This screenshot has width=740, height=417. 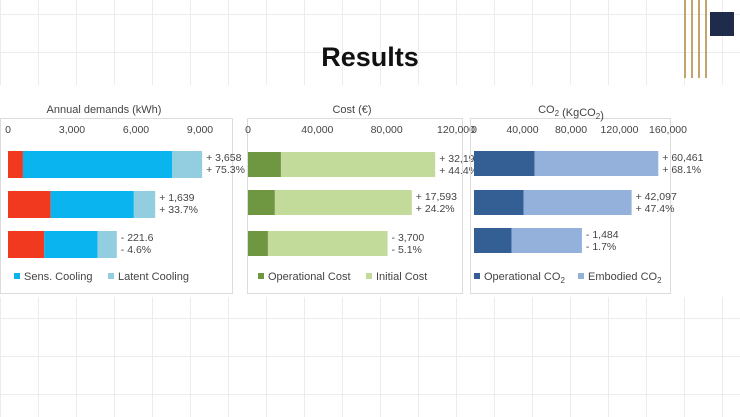 What do you see at coordinates (602, 235) in the screenshot?
I see `annotation-delta: - 1,484` at bounding box center [602, 235].